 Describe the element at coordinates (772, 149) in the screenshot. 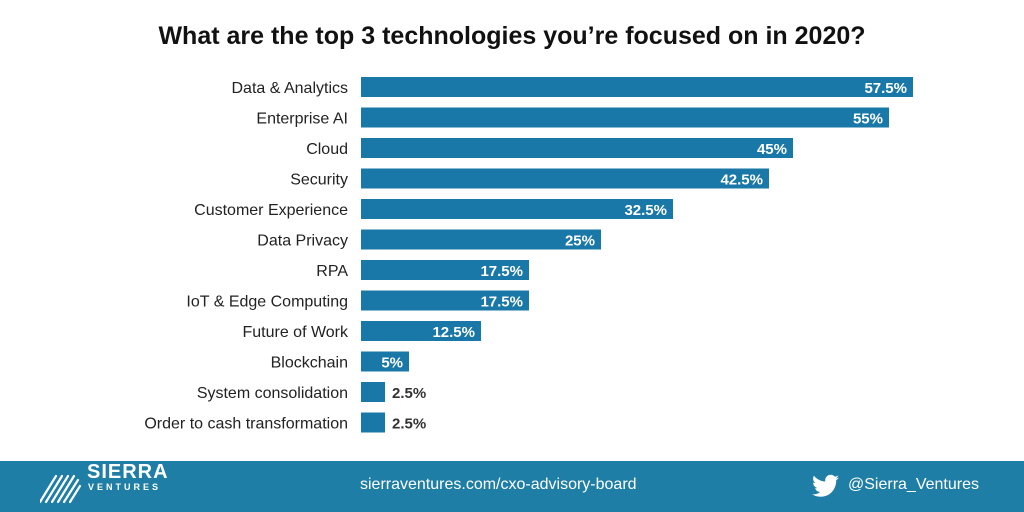

I see `data-label: 45%` at that location.